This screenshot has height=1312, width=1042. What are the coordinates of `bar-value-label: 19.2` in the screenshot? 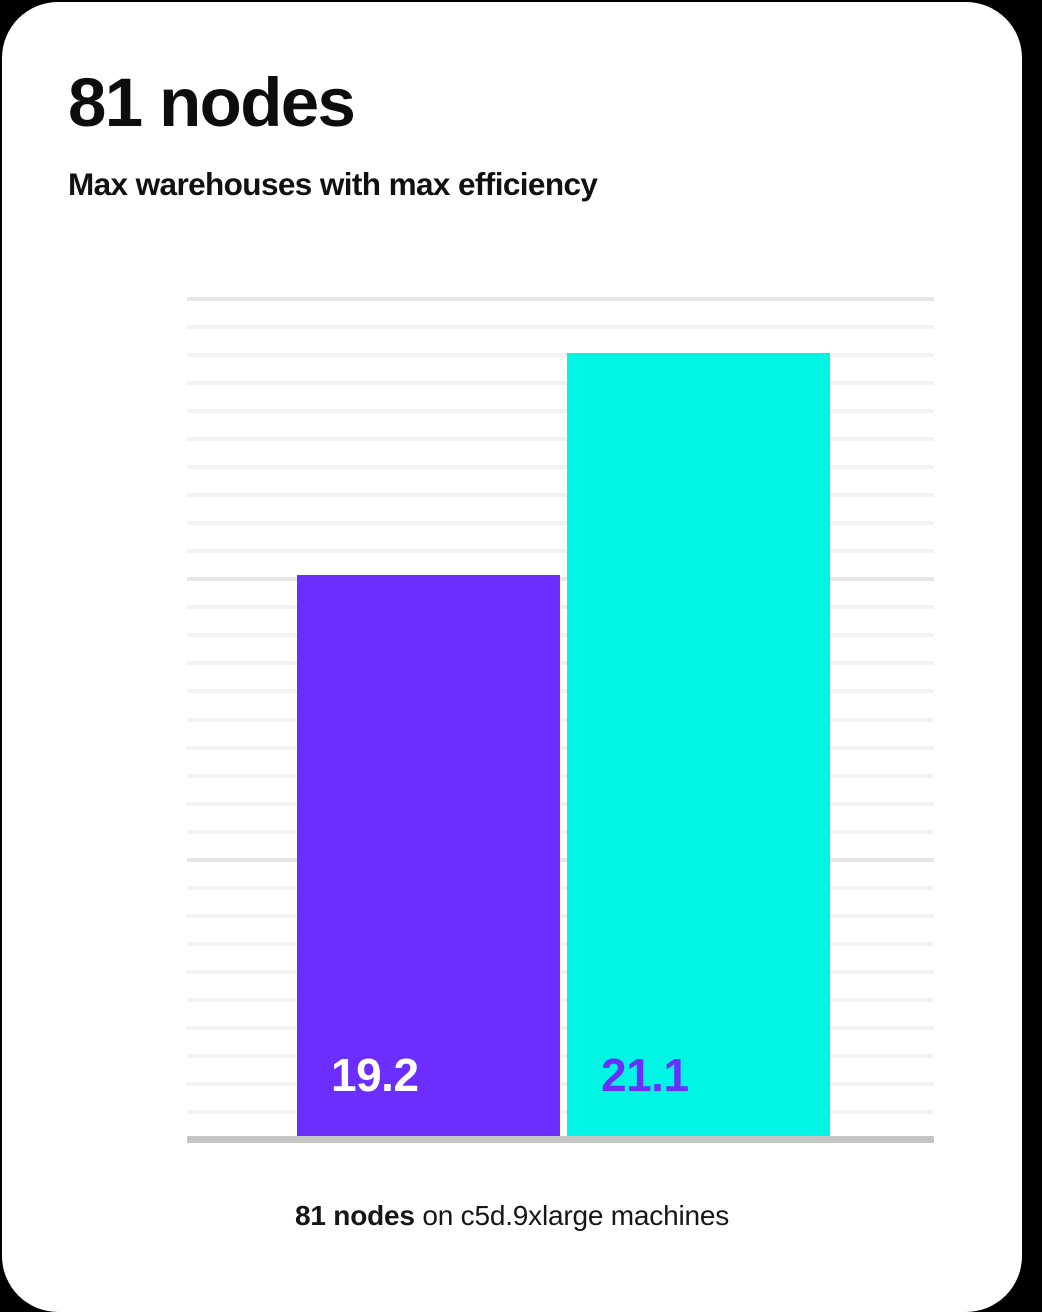 It's located at (375, 1075).